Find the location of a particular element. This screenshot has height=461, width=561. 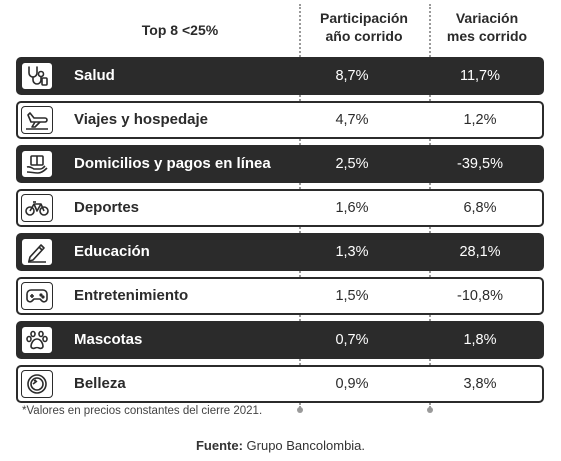

share-value: 1,6% is located at coordinates (352, 208).